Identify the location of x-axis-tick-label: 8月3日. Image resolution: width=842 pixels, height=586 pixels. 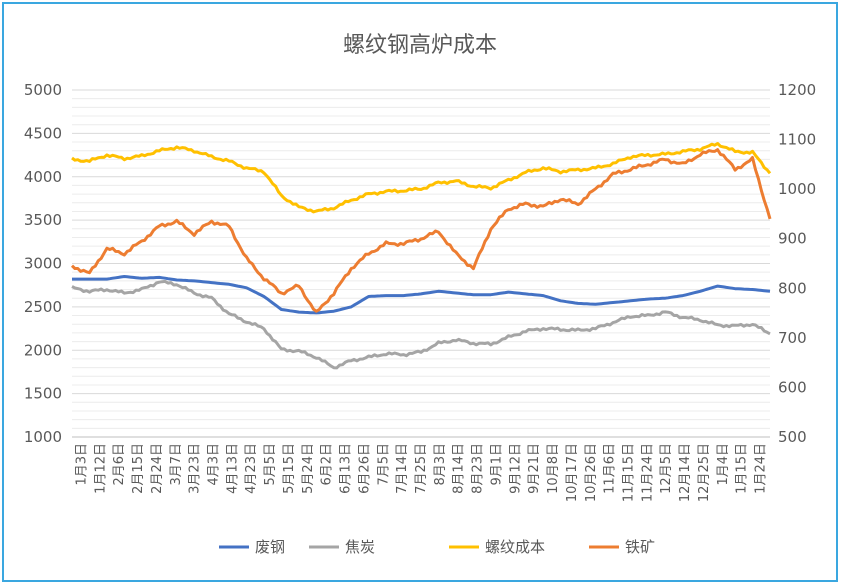
(440, 464).